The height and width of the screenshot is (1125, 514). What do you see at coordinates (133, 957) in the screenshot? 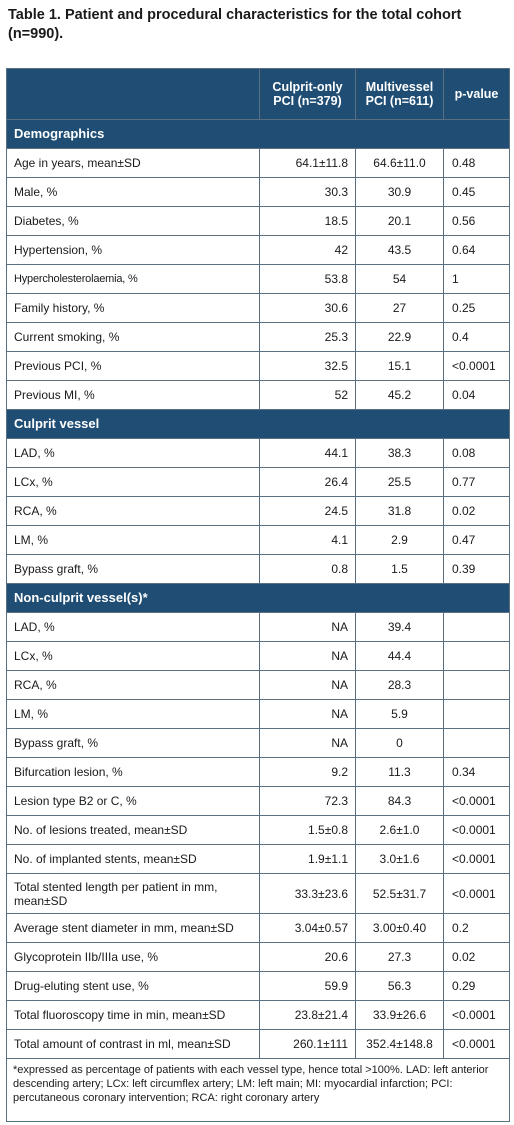
I see `row-label: Glycoprotein IIb/IIIa use, %` at bounding box center [133, 957].